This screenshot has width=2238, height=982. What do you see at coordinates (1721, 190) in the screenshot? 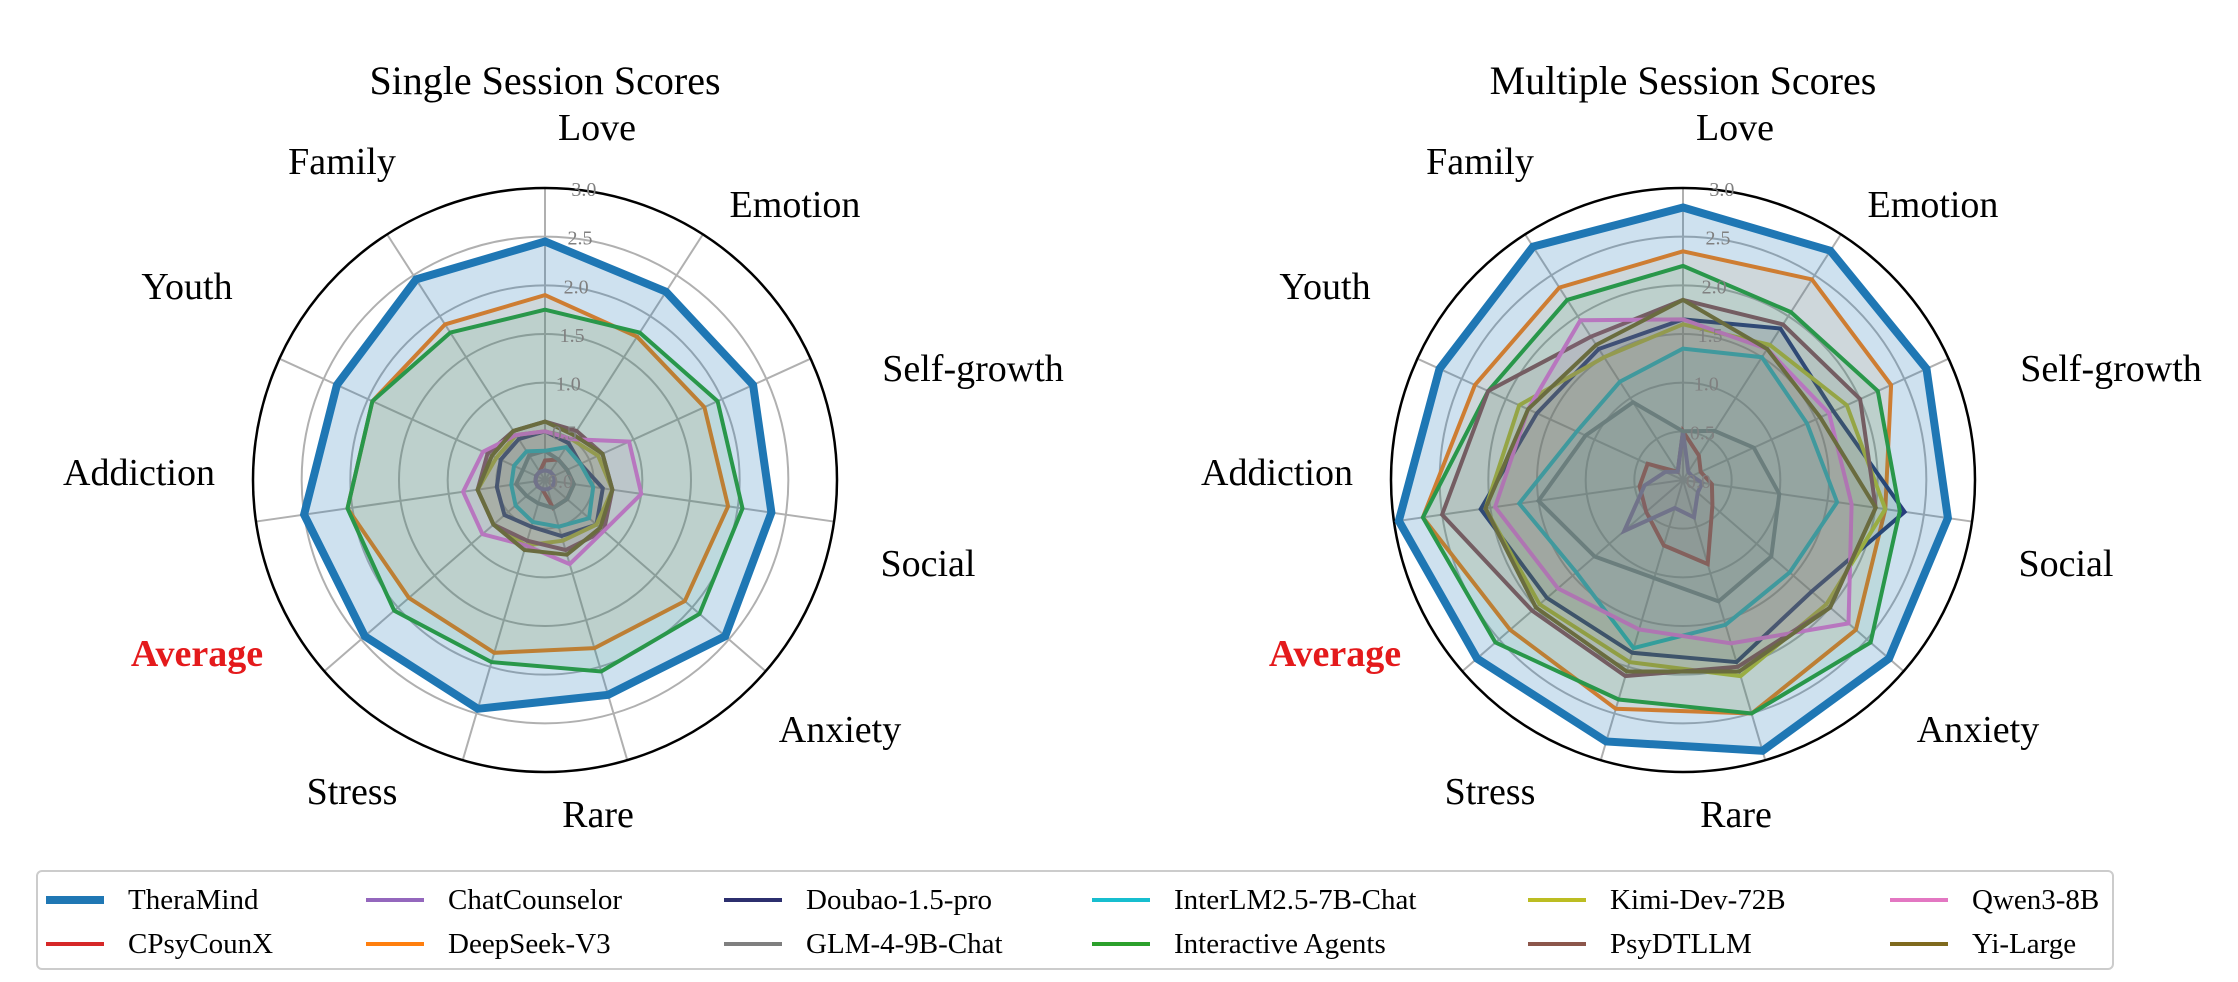
I see `r-tick-label: 3.0` at bounding box center [1721, 190].